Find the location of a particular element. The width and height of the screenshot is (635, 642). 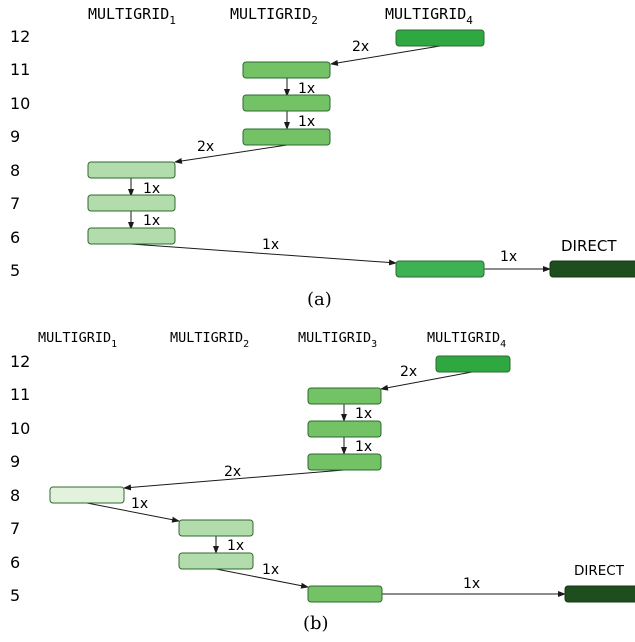

panel-b-level-label-10: 10 is located at coordinates (20, 428).